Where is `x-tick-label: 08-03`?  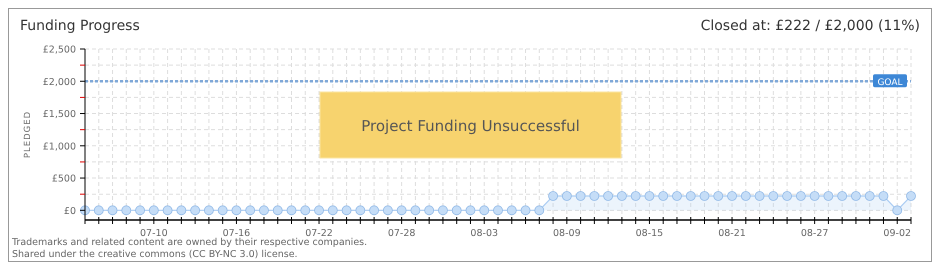 x-tick-label: 08-03 is located at coordinates (484, 233).